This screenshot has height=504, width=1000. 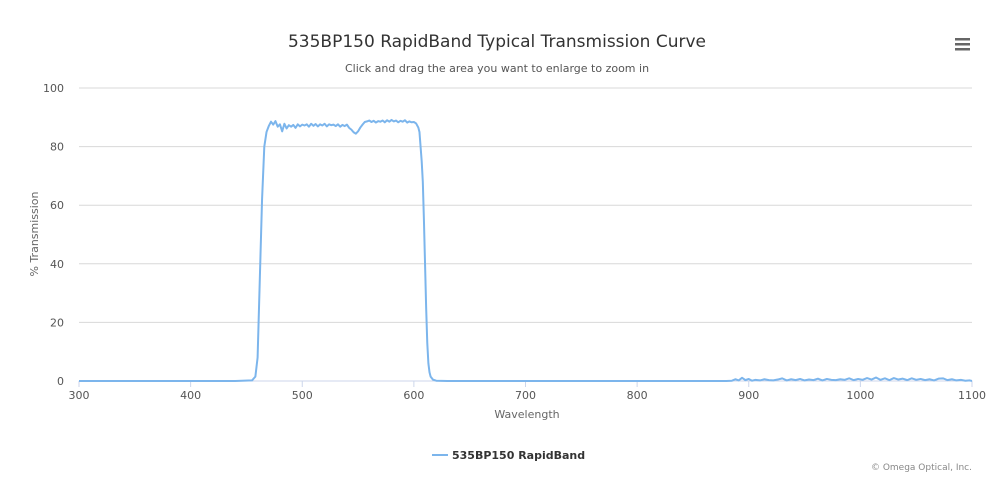 I want to click on x-tick-label: 300, so click(x=79, y=395).